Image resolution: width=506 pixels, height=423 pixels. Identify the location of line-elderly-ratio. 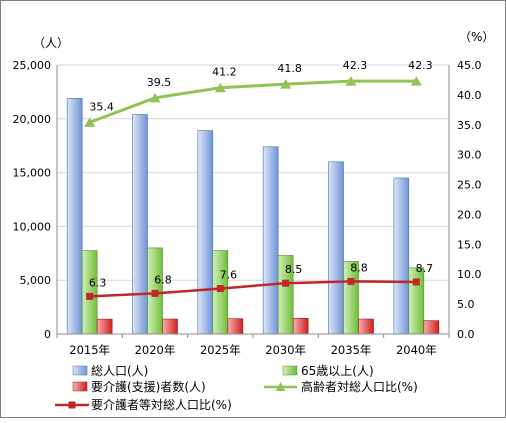
(253, 101).